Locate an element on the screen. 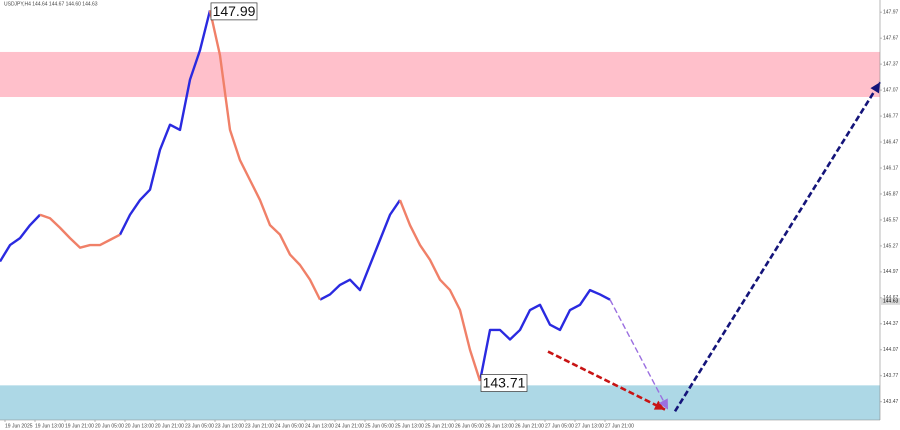  y-tick-label: 147.37 is located at coordinates (891, 64).